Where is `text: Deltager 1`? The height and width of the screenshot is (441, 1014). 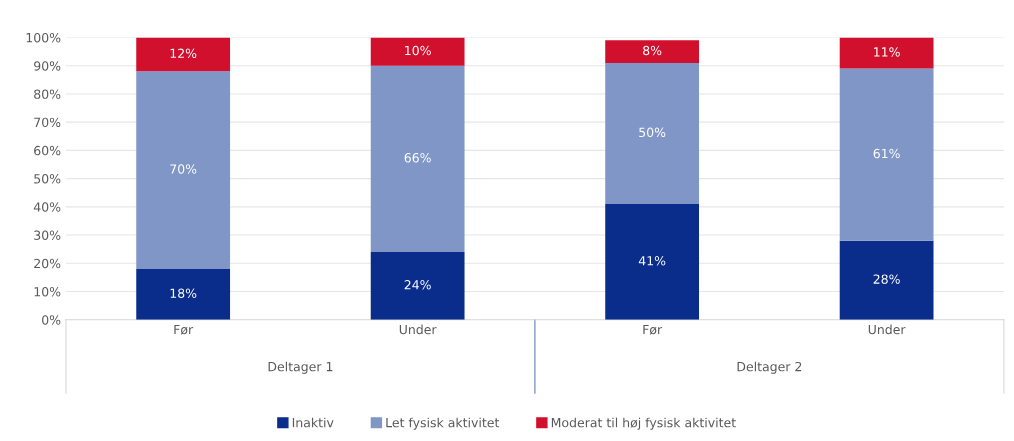 text: Deltager 1 is located at coordinates (300, 367).